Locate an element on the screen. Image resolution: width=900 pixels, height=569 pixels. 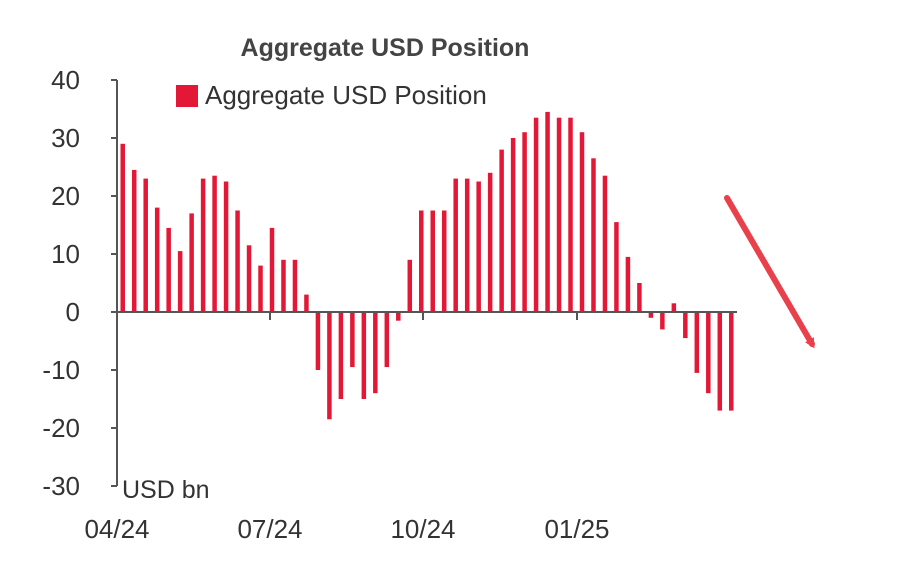
y-tick-label: 30 is located at coordinates (65, 138).